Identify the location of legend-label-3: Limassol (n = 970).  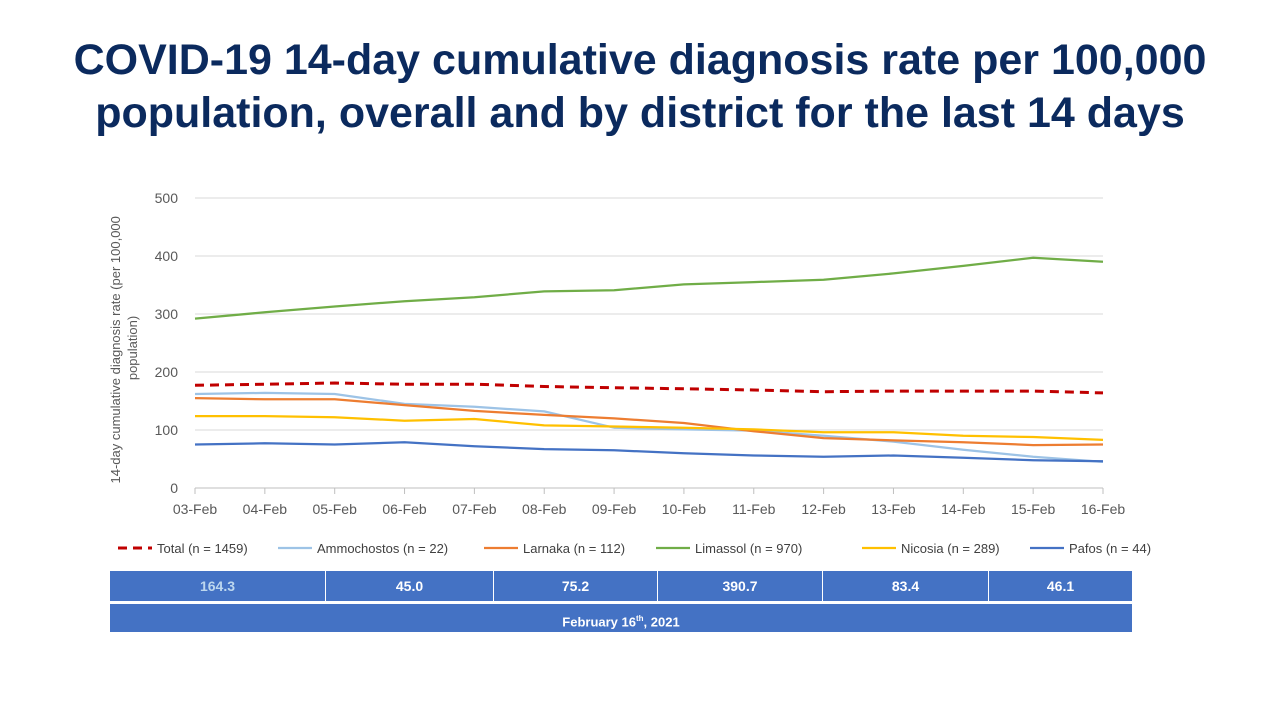
(748, 548).